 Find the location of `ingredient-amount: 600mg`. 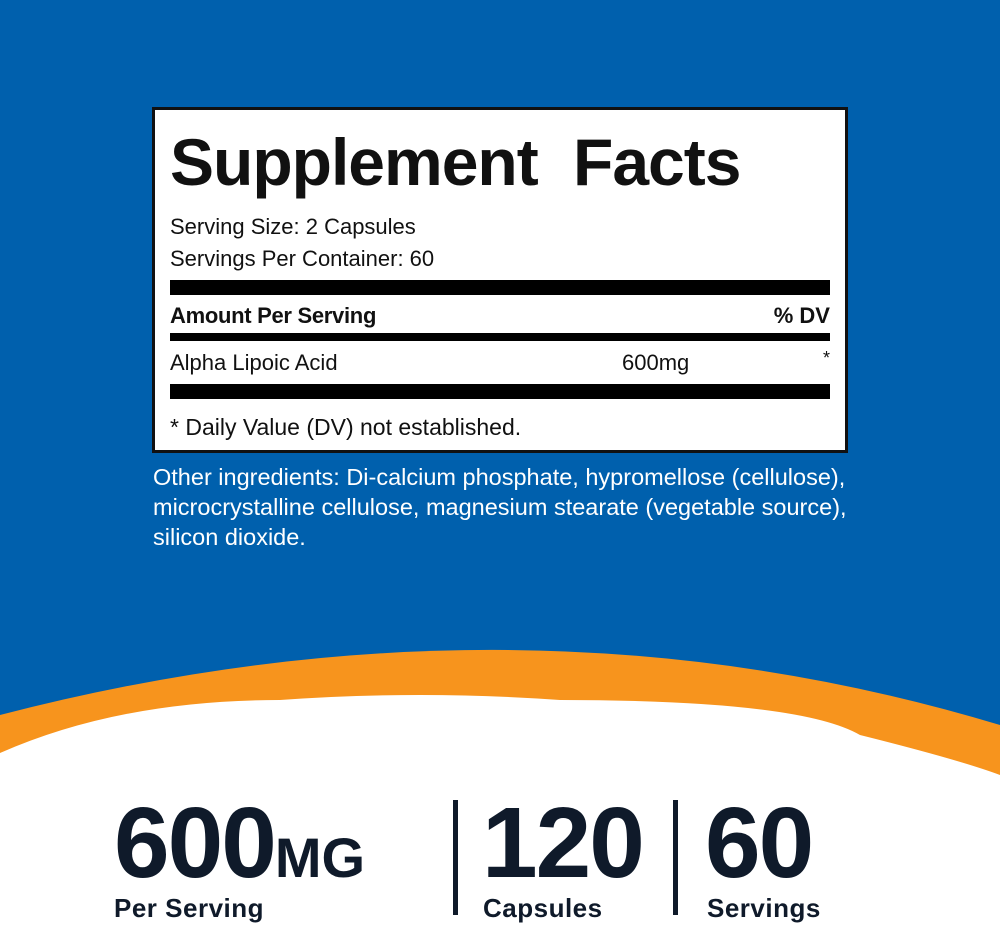

ingredient-amount: 600mg is located at coordinates (656, 362).